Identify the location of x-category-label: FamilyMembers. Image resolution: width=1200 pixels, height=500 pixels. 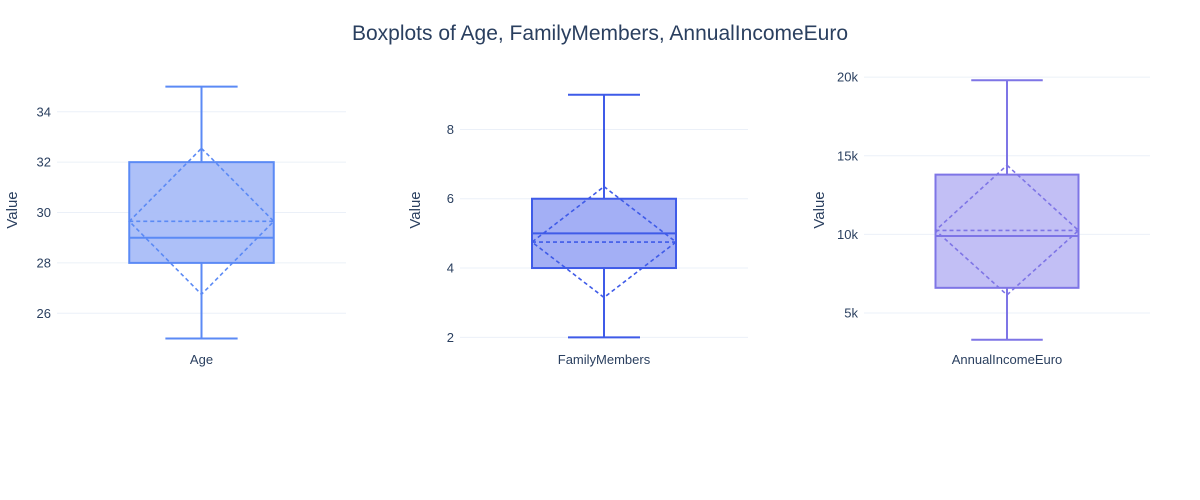
(604, 359).